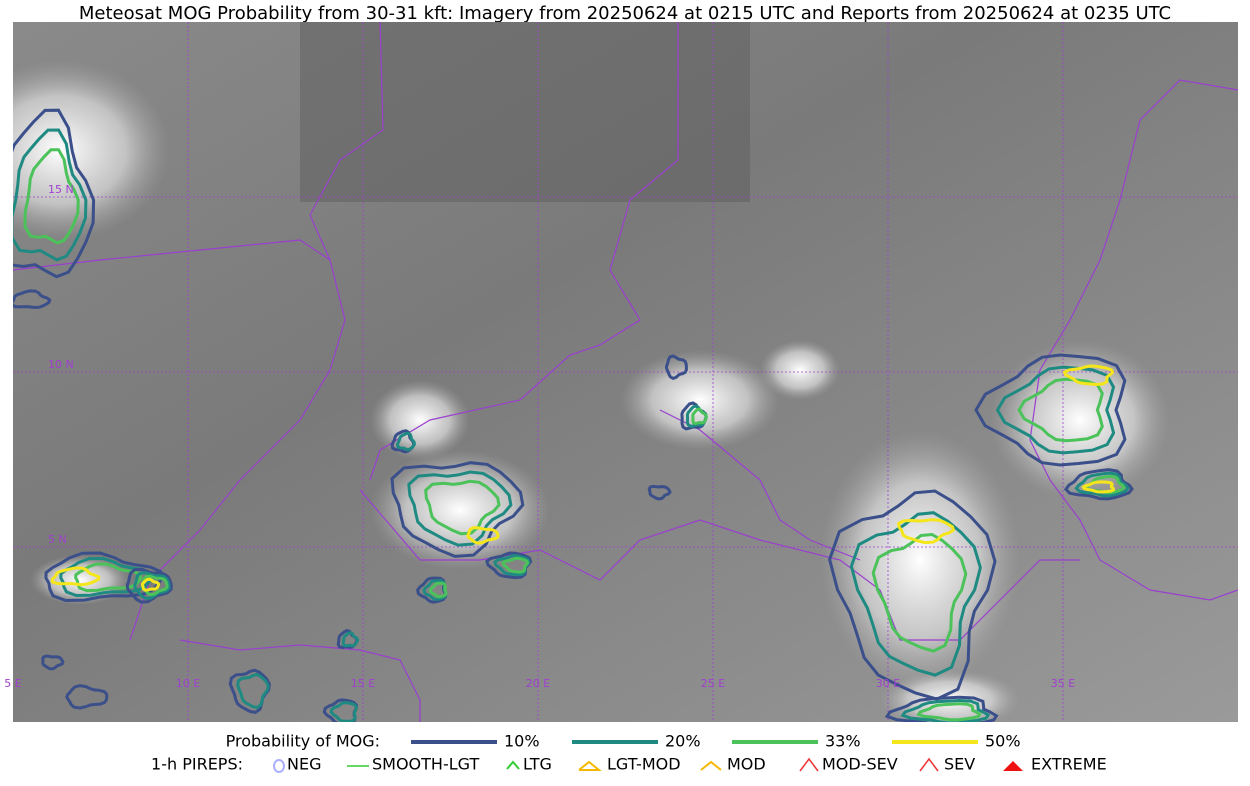  Describe the element at coordinates (197, 764) in the screenshot. I see `legend-label: 1-h PIREPS:` at that location.